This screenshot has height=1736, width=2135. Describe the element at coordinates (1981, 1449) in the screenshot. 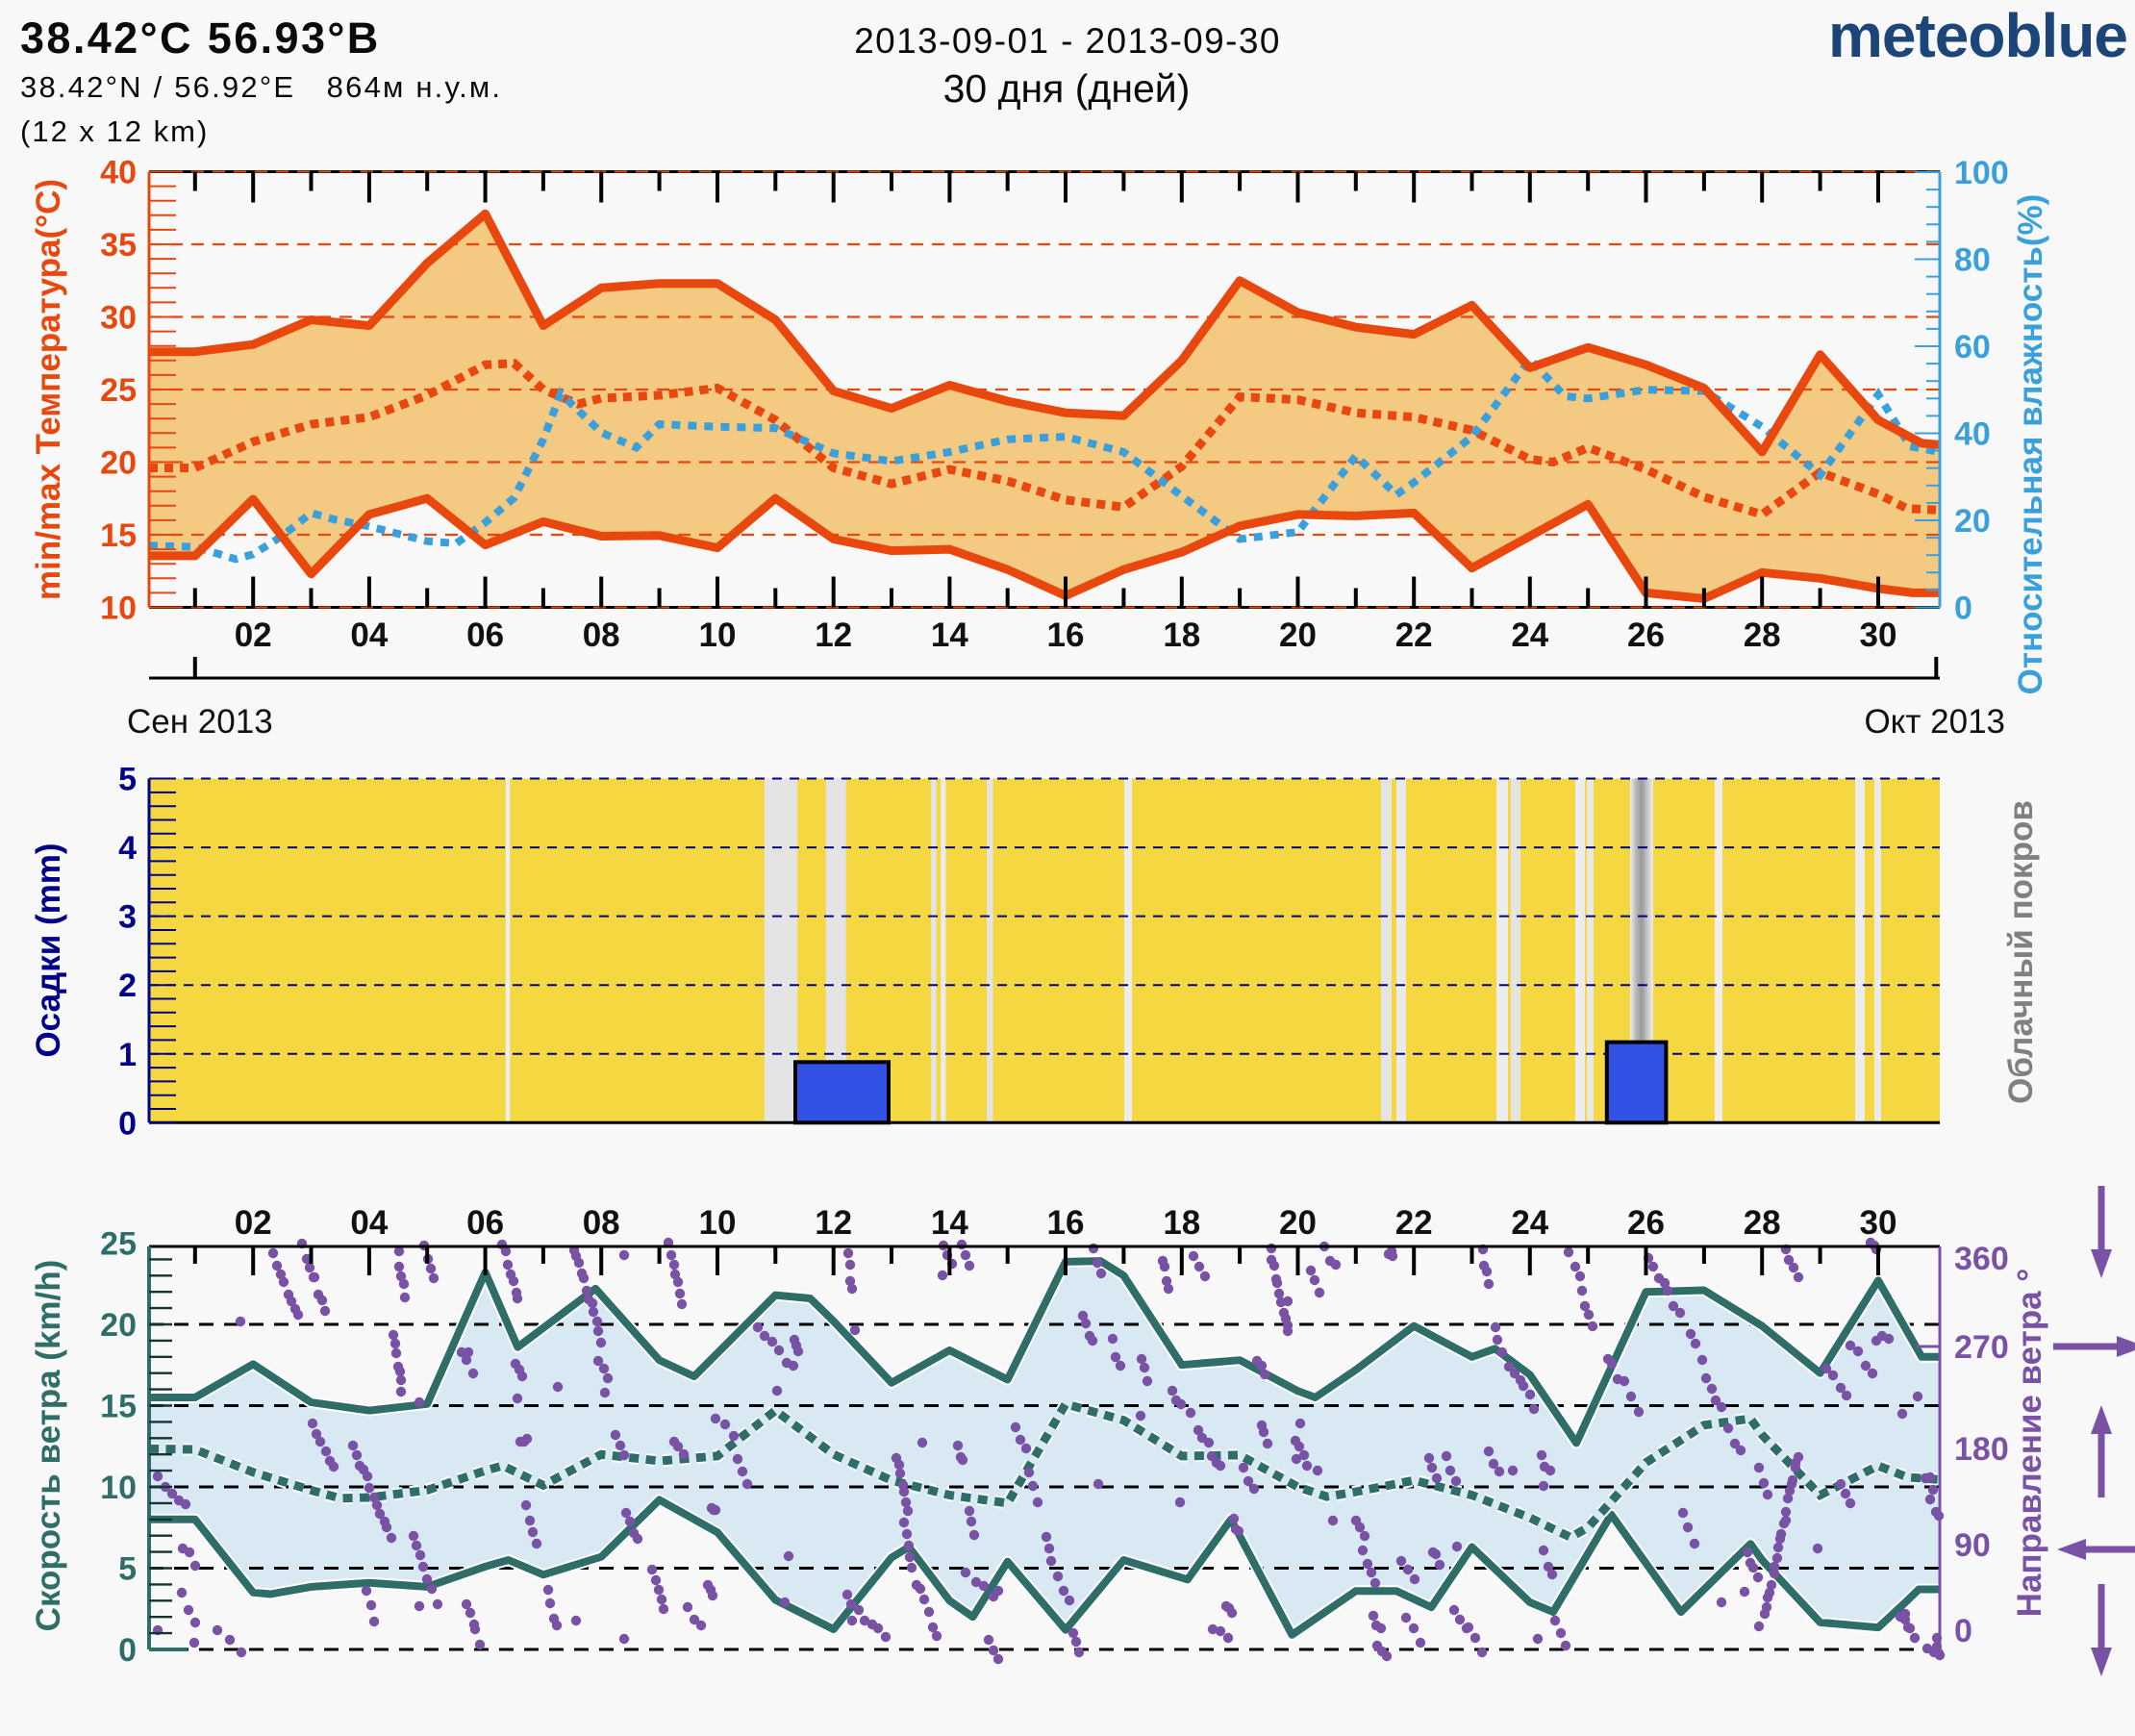

I see `svg-text: 180` at that location.